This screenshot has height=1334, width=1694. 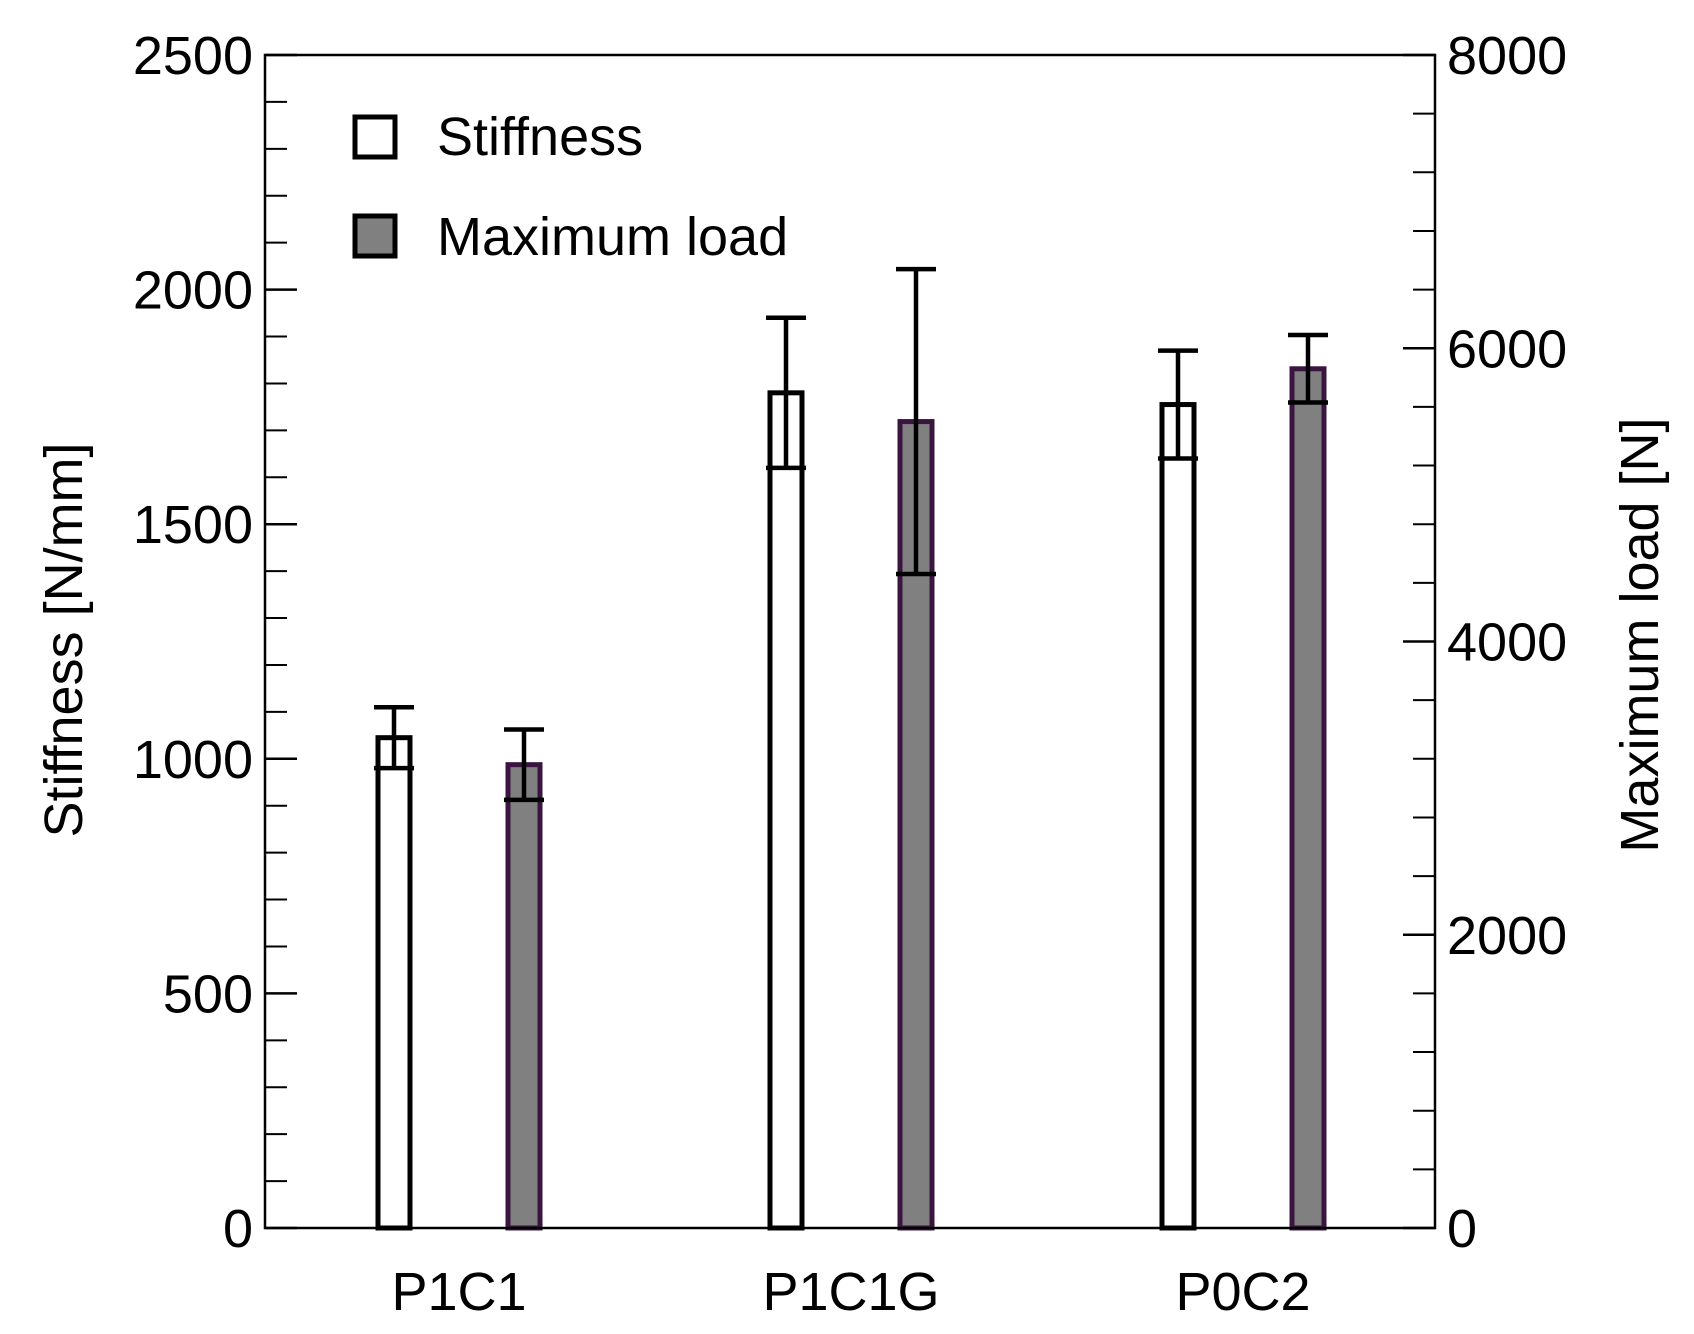 I want to click on left-tick-label: 1000, so click(x=193, y=760).